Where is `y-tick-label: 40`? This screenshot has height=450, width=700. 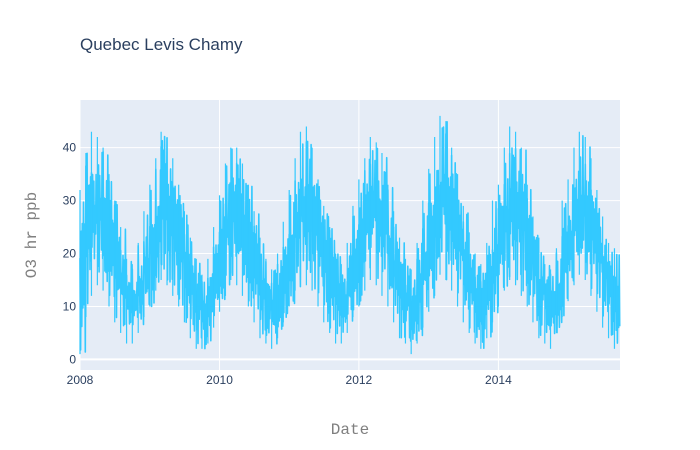 y-tick-label: 40 is located at coordinates (70, 148).